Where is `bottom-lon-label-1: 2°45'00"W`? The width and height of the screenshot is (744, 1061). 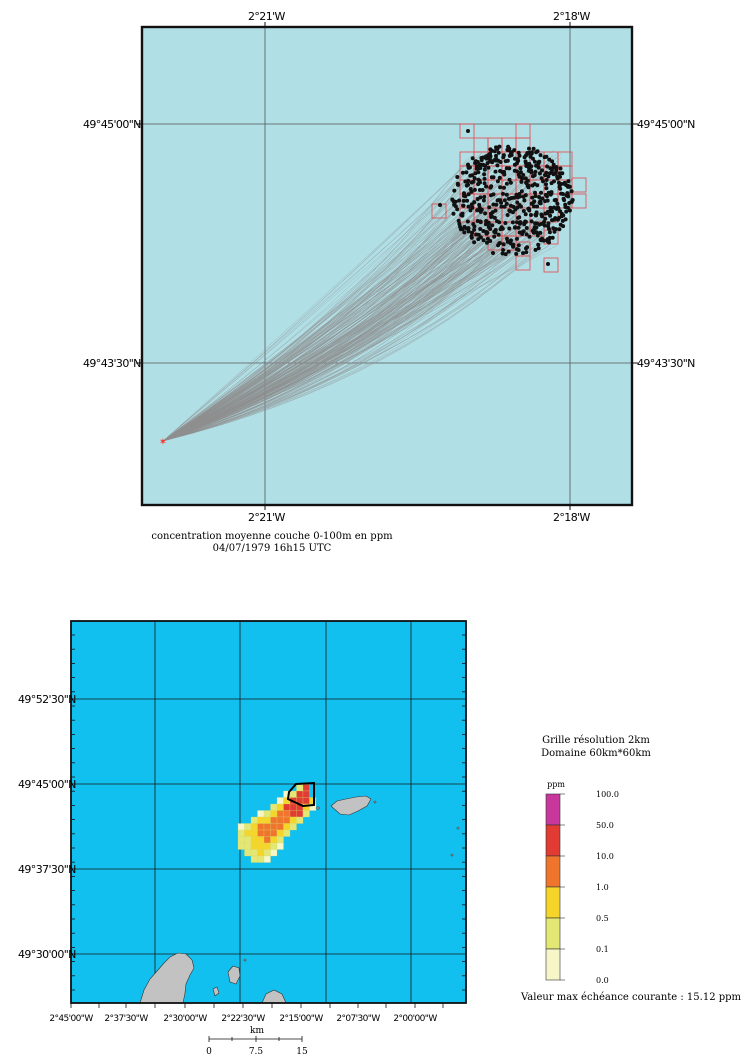
bottom-lon-label-1: 2°45'00"W is located at coordinates (71, 1019).